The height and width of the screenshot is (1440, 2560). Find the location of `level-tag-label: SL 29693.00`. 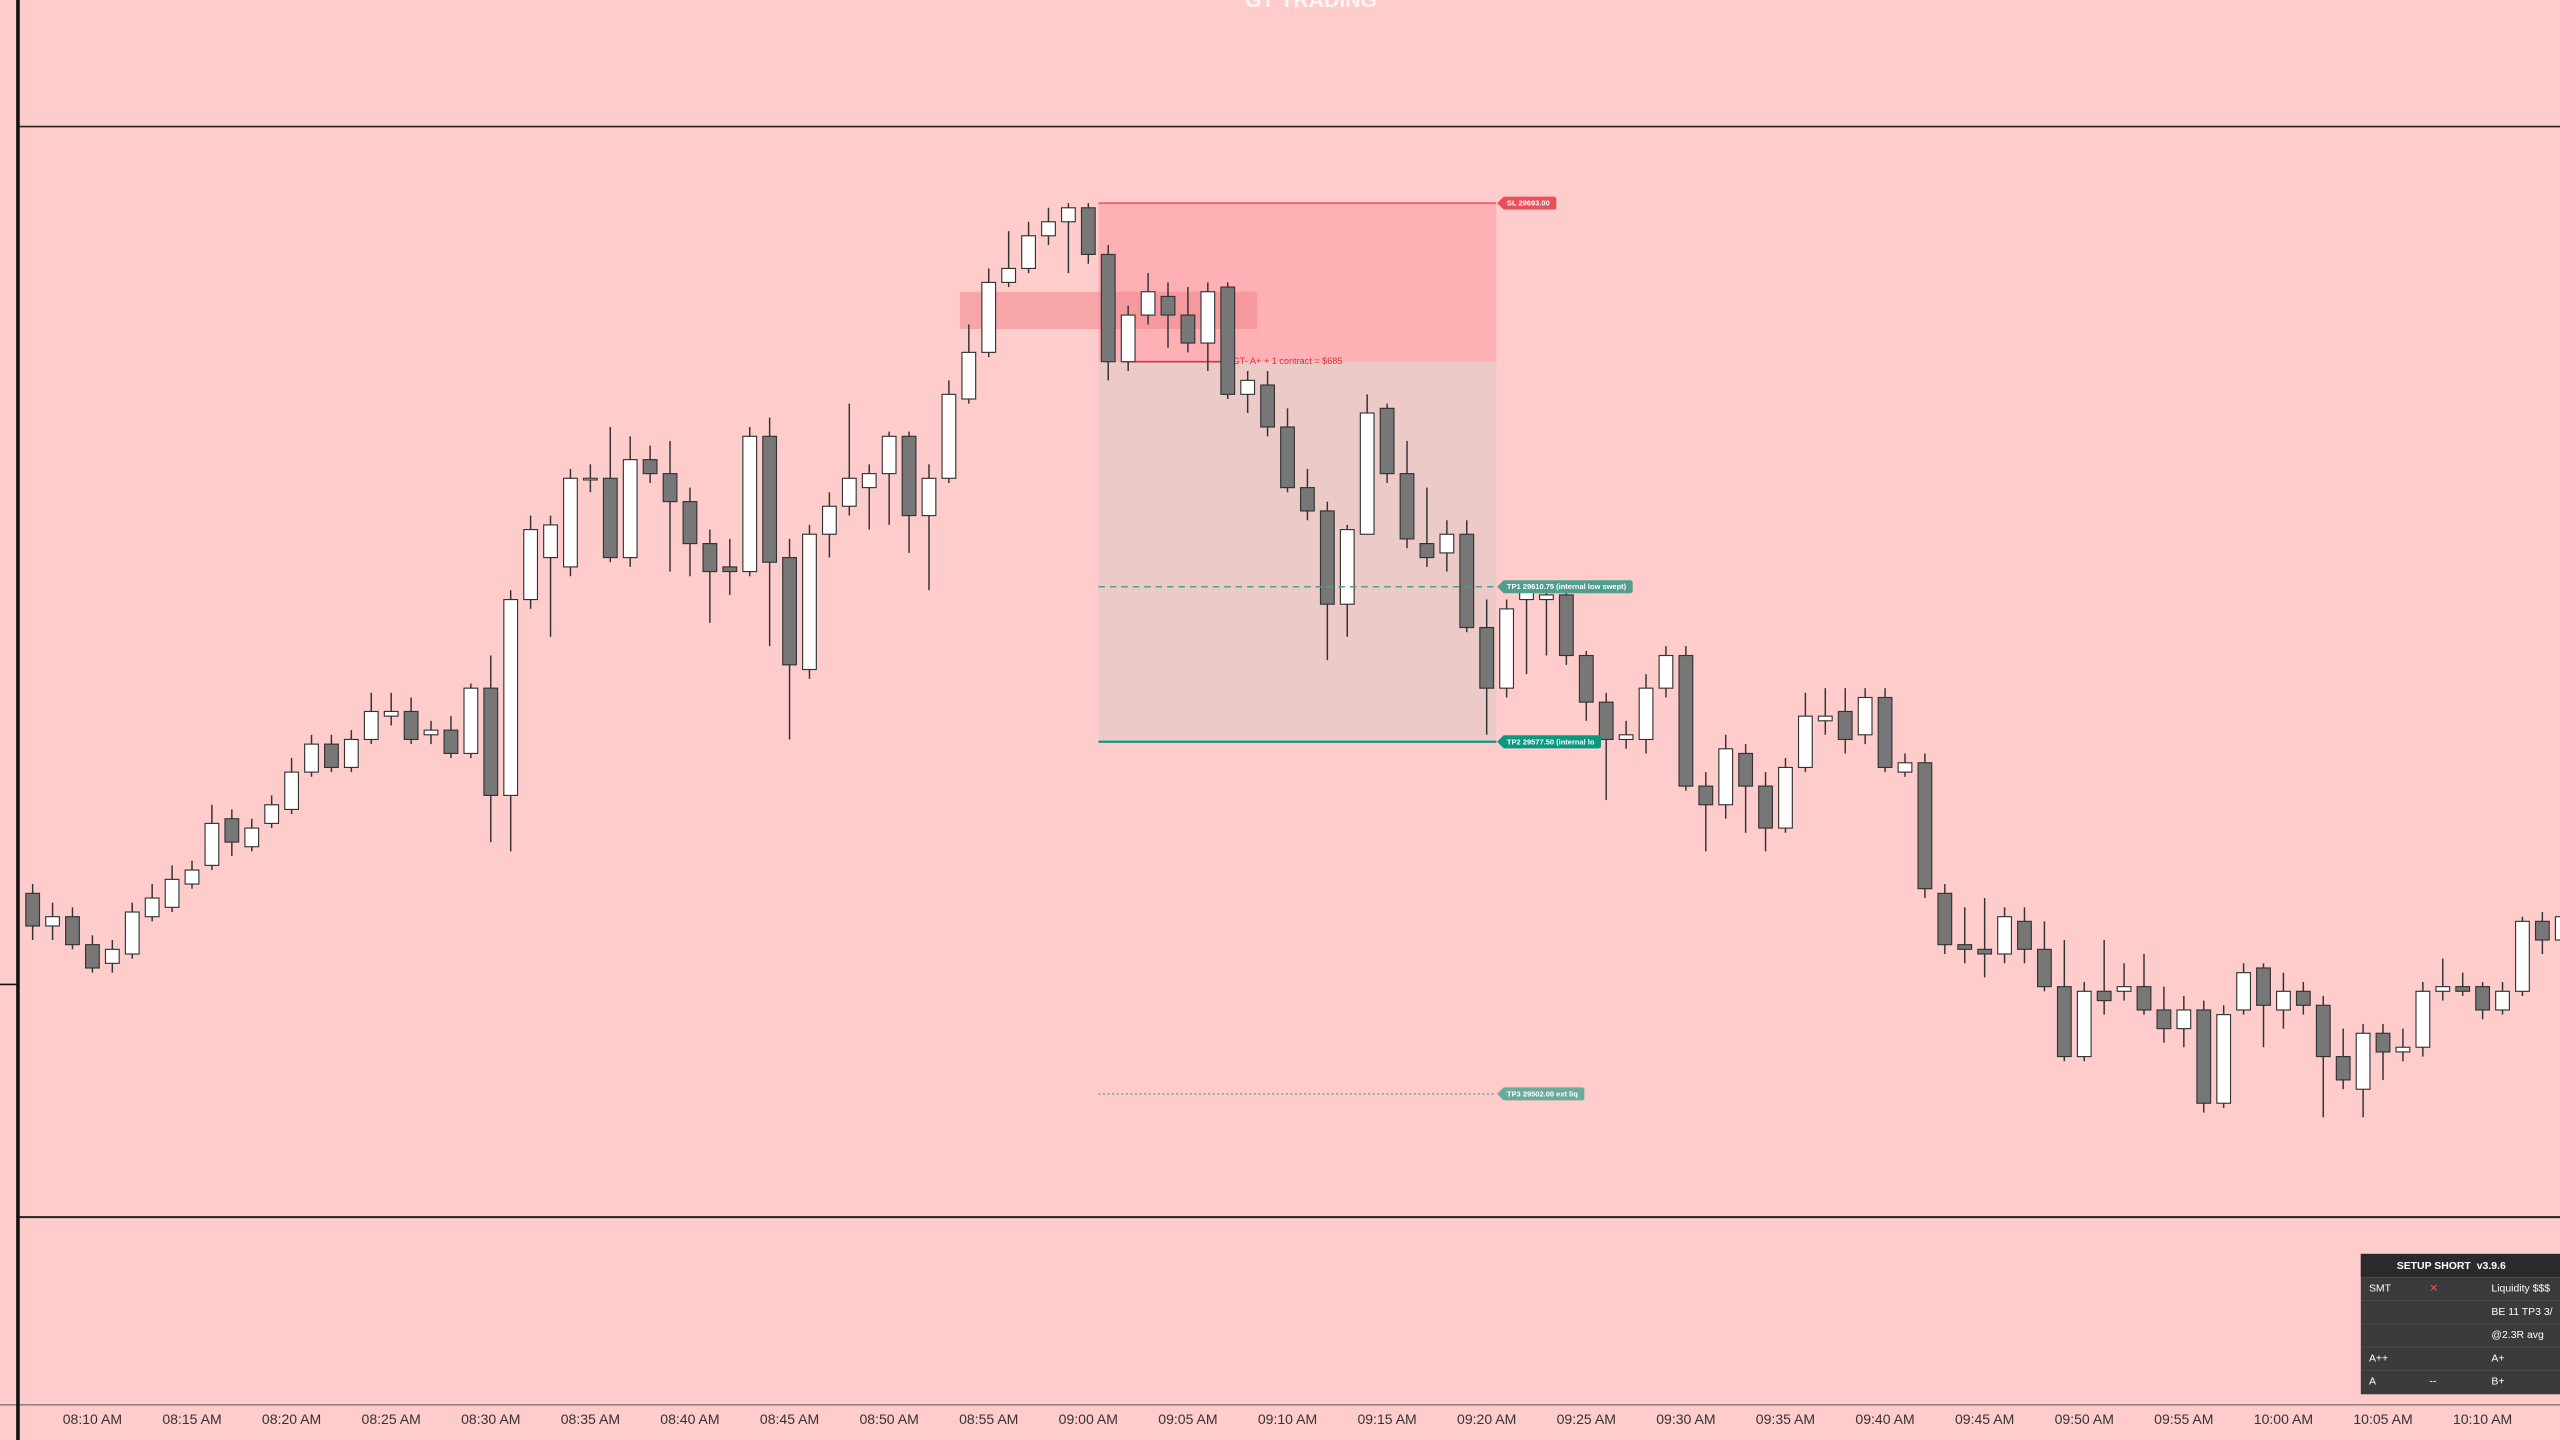

level-tag-label: SL 29693.00 is located at coordinates (1528, 203).